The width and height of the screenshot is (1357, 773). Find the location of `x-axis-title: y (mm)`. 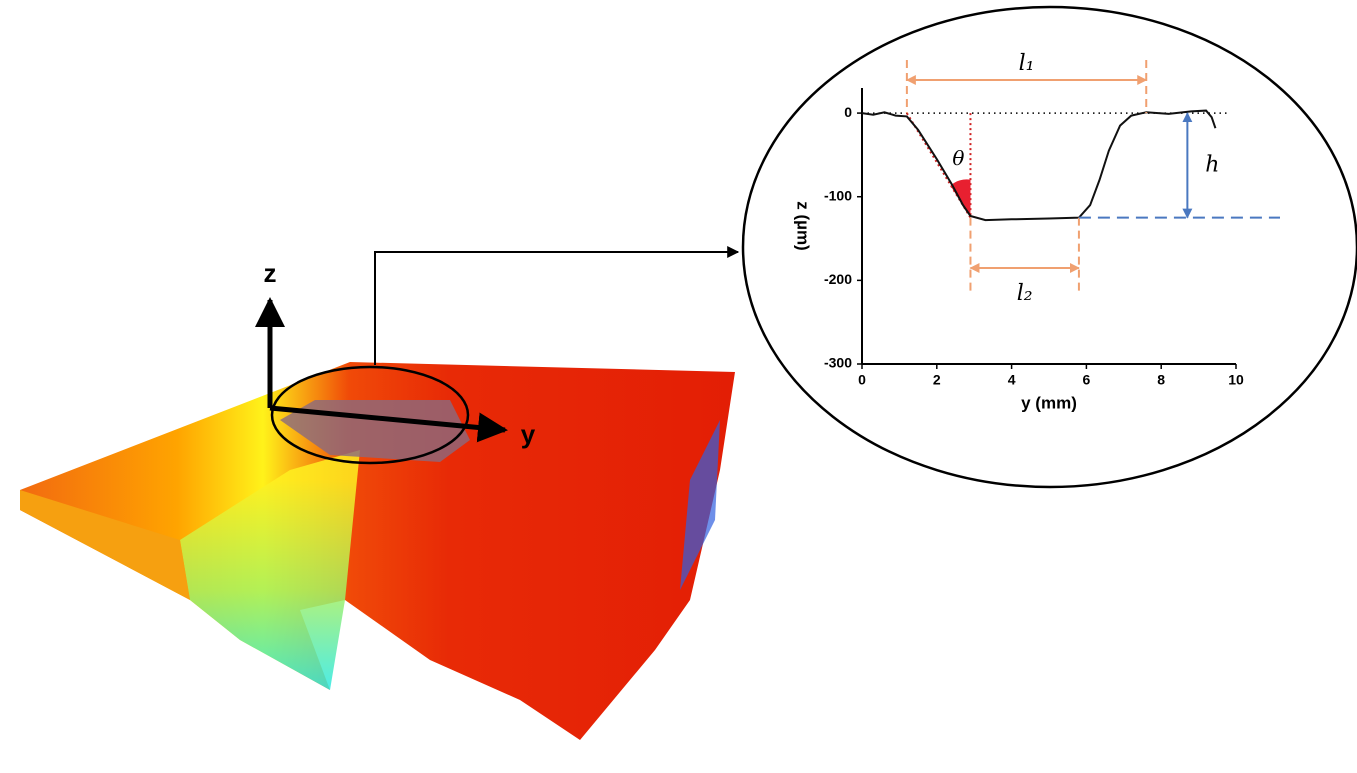

x-axis-title: y (mm) is located at coordinates (1049, 402).